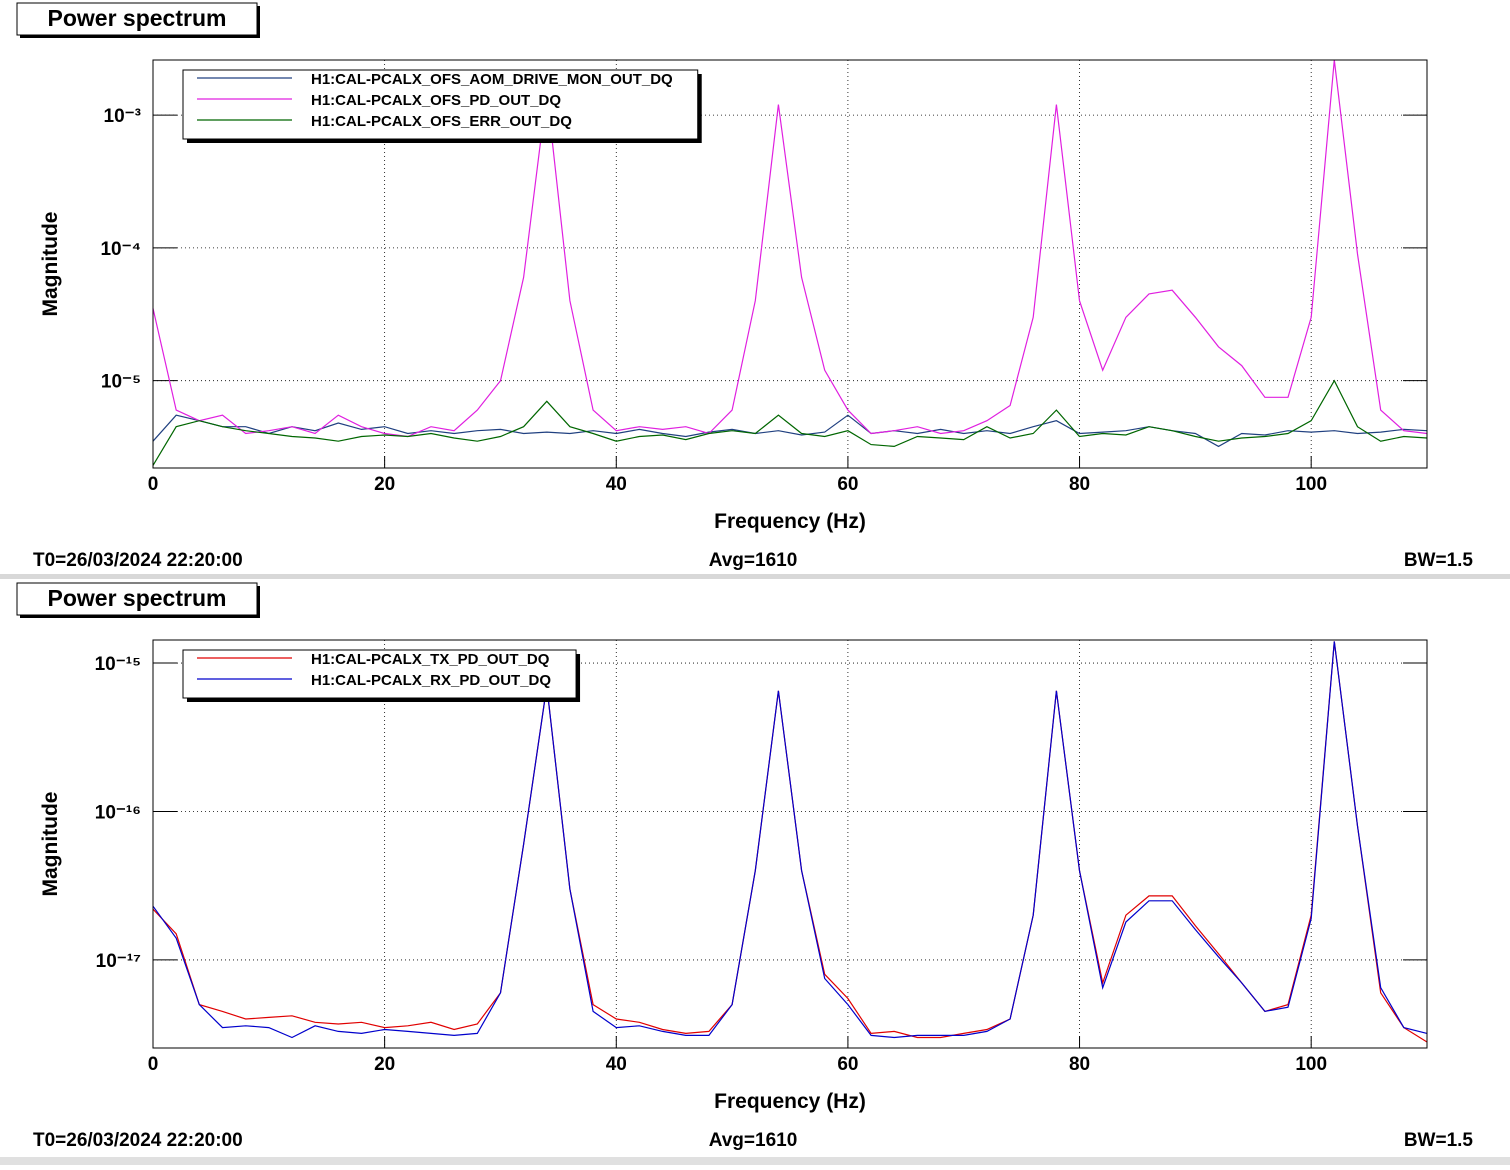 Image resolution: width=1510 pixels, height=1170 pixels. I want to click on legend-label: H1:CAL-PCALX_OFS_ERR_OUT_DQ, so click(441, 121).